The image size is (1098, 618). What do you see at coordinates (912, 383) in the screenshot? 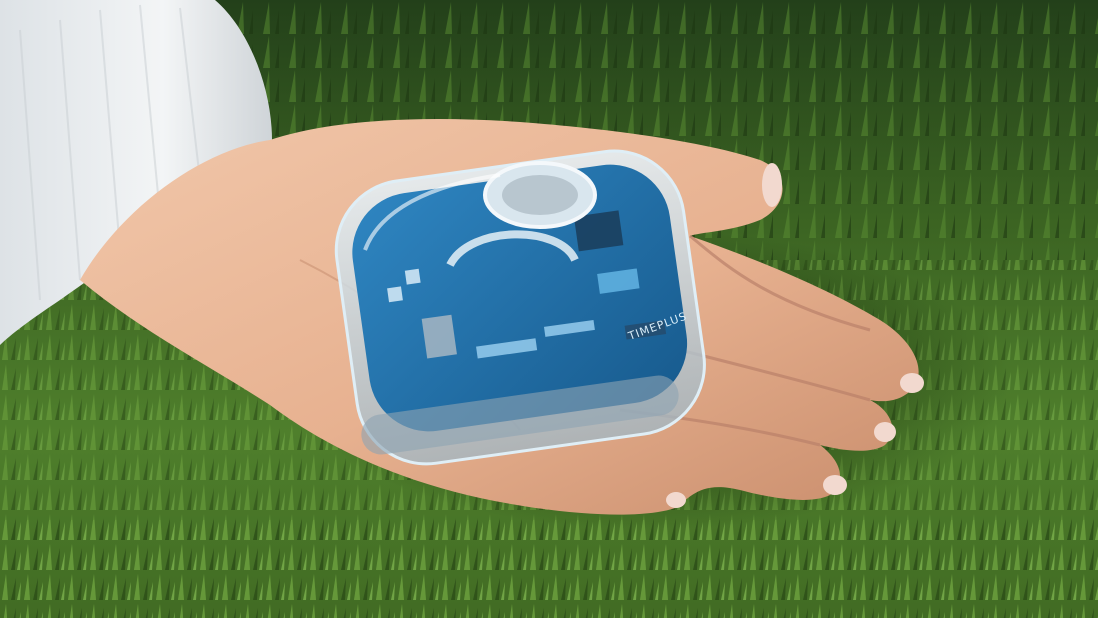
I see `fingernail-middle` at bounding box center [912, 383].